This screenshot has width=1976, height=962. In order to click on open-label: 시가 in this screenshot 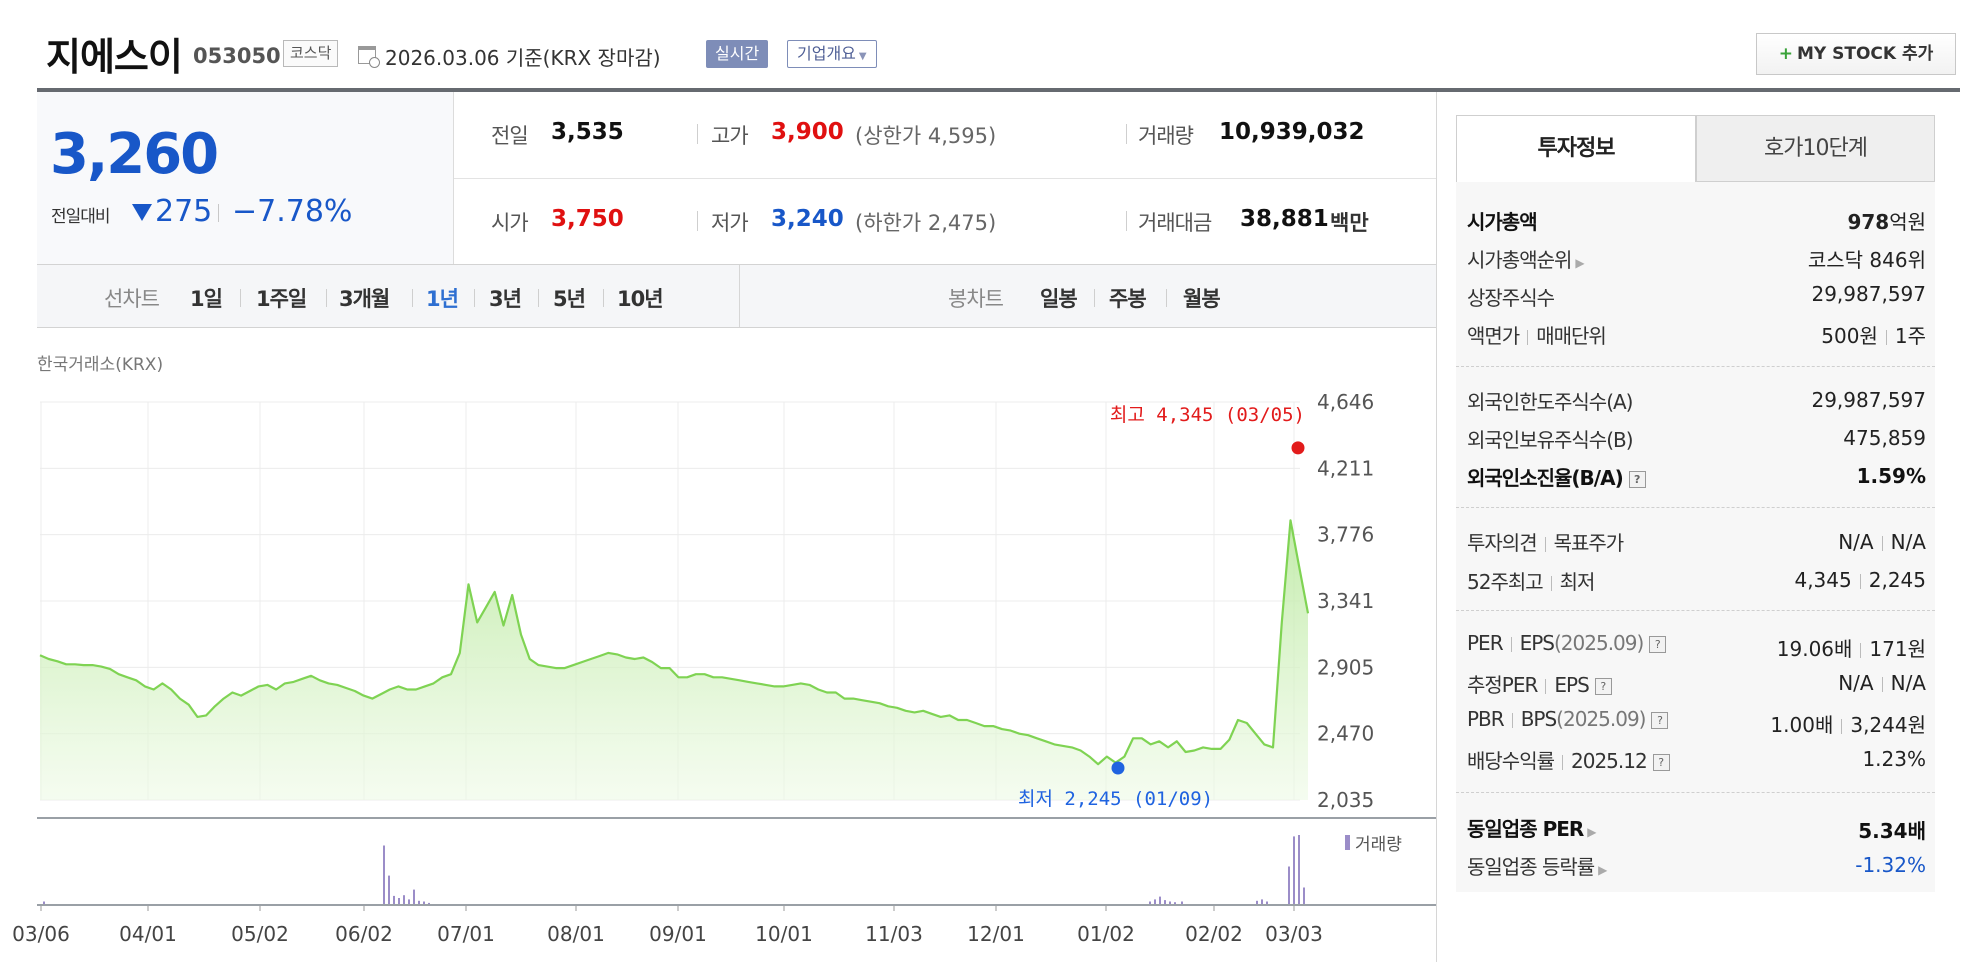, I will do `click(510, 223)`.